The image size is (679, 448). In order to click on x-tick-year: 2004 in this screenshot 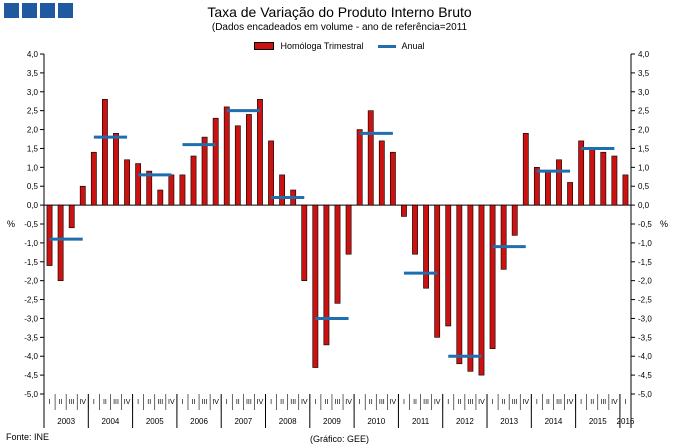, I will do `click(111, 421)`.